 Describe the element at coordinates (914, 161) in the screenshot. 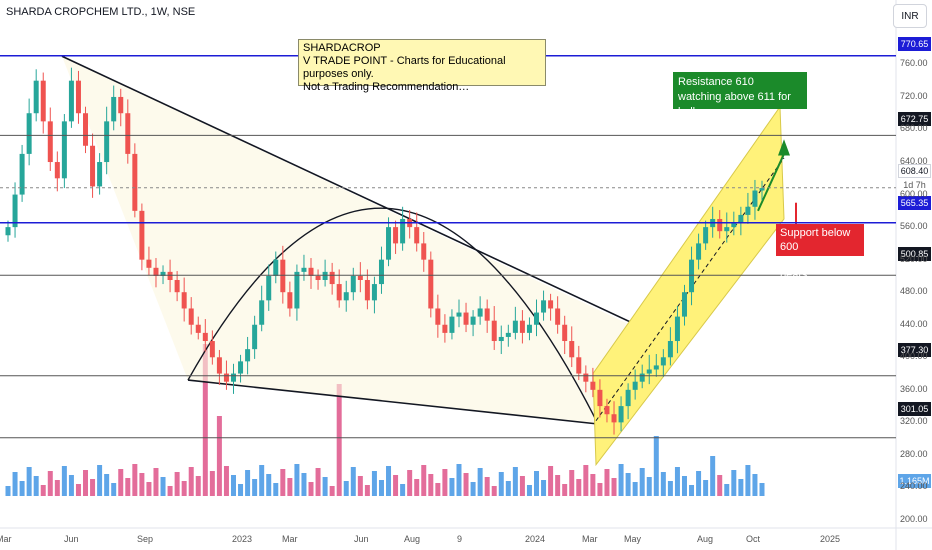

I see `y-tick-label: 640.00` at that location.